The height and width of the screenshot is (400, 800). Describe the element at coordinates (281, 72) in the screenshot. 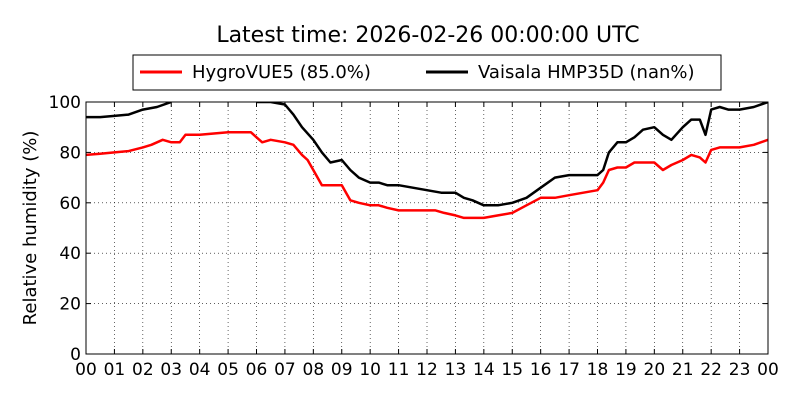

I see `legend-label-hygrovue5: HygroVUE5 (85.0%)` at that location.